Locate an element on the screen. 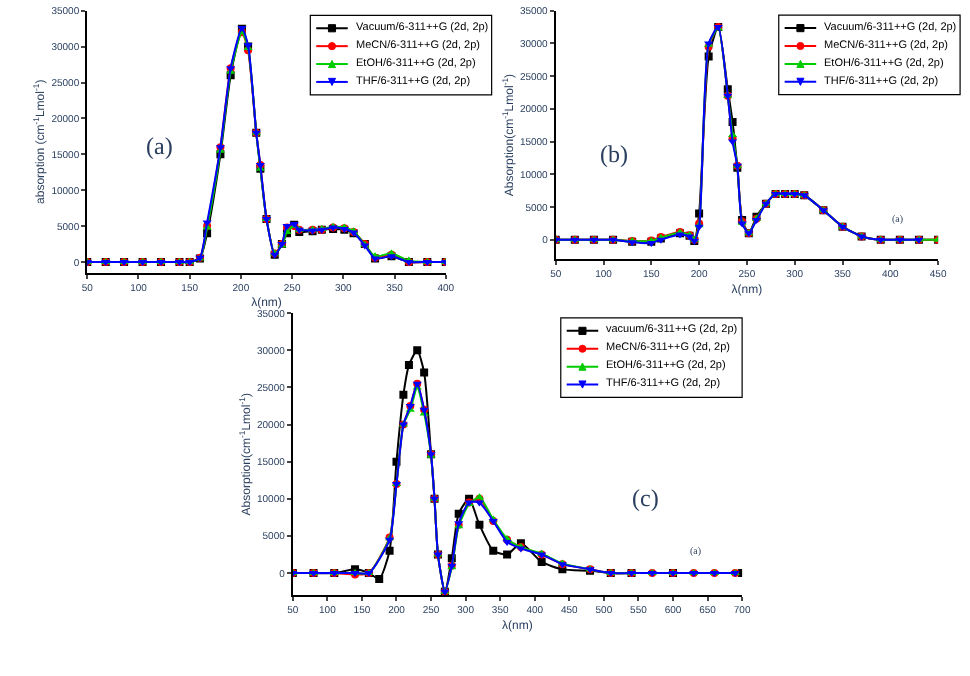  annotation: (b) is located at coordinates (614, 154).